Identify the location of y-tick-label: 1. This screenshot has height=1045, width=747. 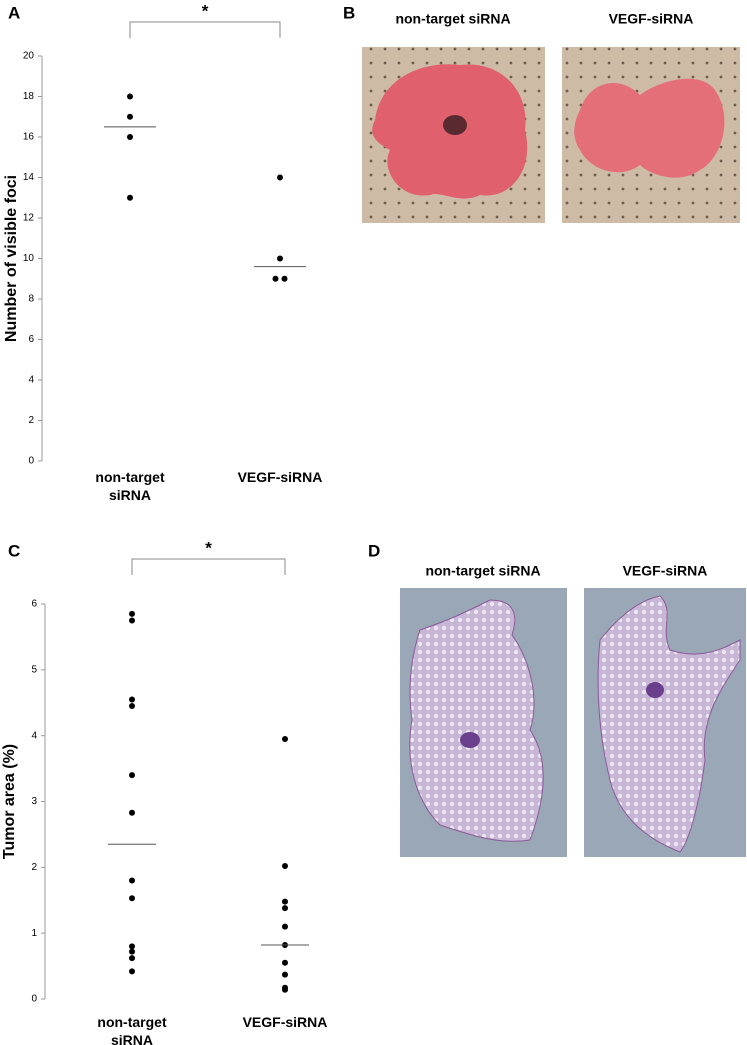
(34, 933).